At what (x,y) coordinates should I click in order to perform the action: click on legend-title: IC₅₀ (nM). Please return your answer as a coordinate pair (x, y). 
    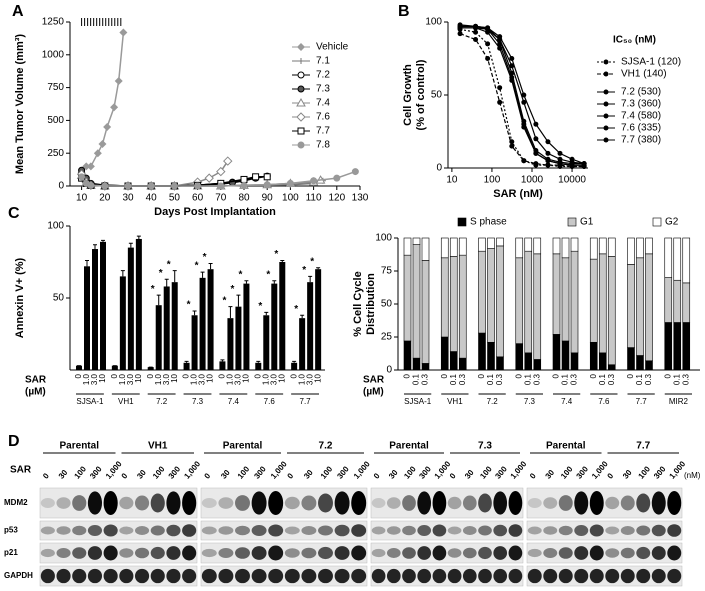
    Looking at the image, I should click on (634, 40).